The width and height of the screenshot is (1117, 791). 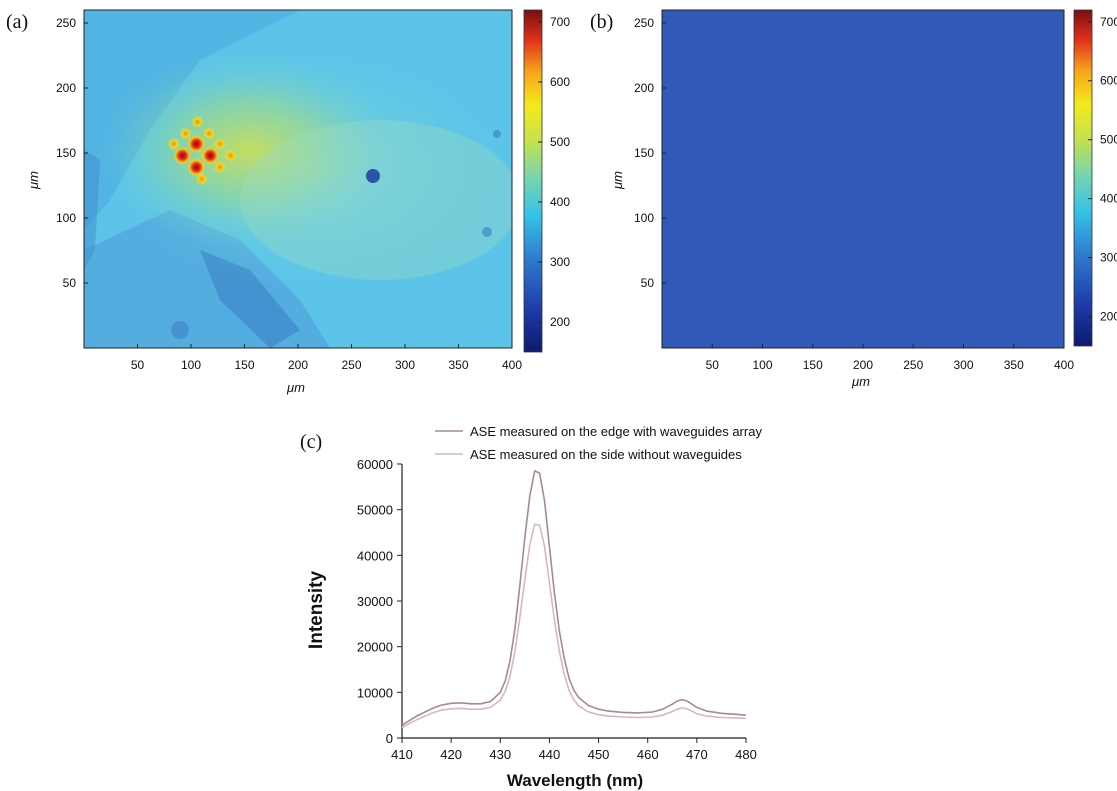 What do you see at coordinates (1102, 169) in the screenshot?
I see `colorbar-b-ticks: 200 300 400 500 600 700` at bounding box center [1102, 169].